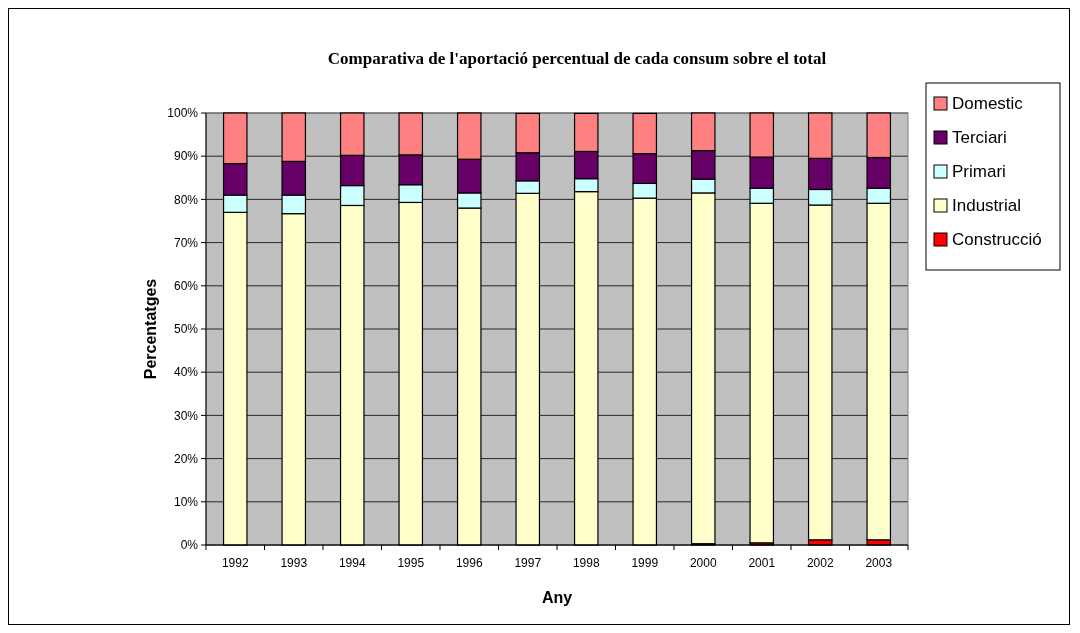 The height and width of the screenshot is (633, 1080). Describe the element at coordinates (186, 502) in the screenshot. I see `y-tick-label: 10%` at that location.